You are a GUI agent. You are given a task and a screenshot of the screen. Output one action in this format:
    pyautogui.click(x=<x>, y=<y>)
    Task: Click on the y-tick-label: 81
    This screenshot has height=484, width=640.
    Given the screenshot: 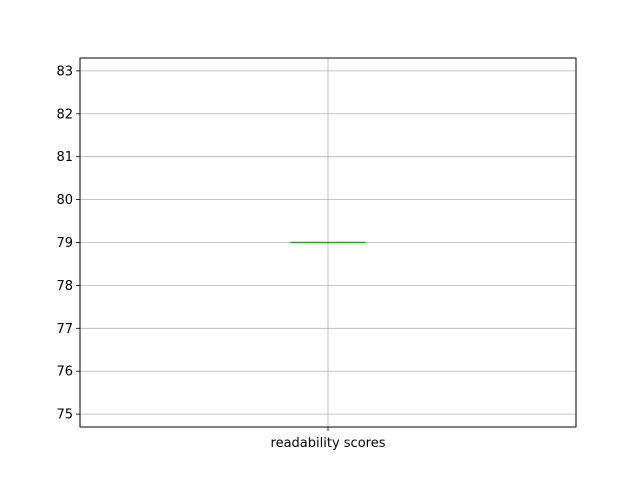 What is the action you would take?
    pyautogui.click(x=64, y=157)
    